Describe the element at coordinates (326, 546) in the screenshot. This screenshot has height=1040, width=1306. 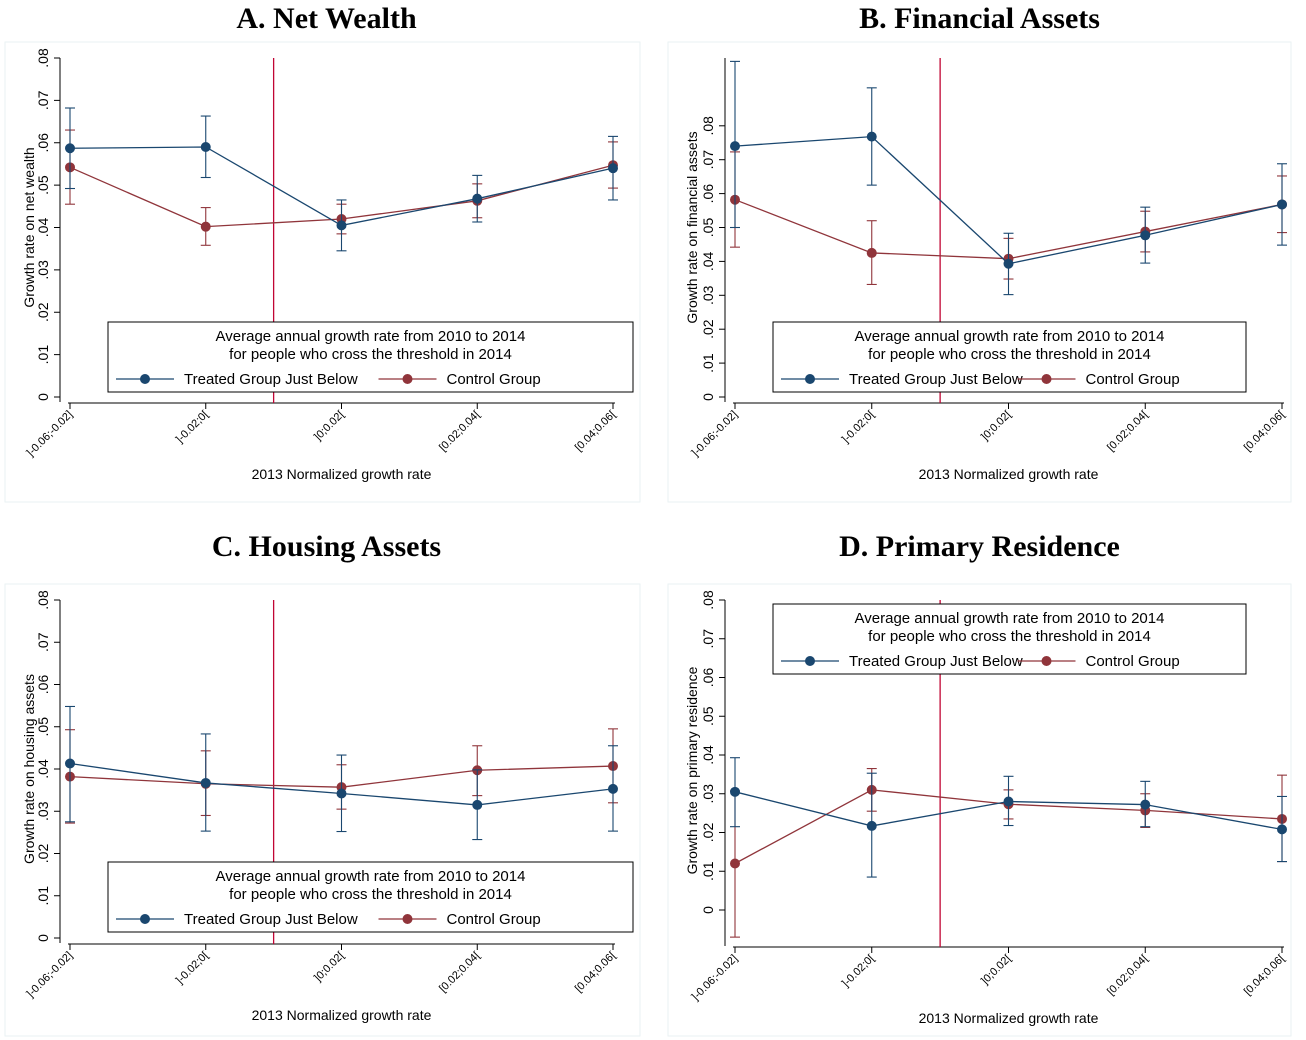
I see `chart-title: C. Housing Assets` at that location.